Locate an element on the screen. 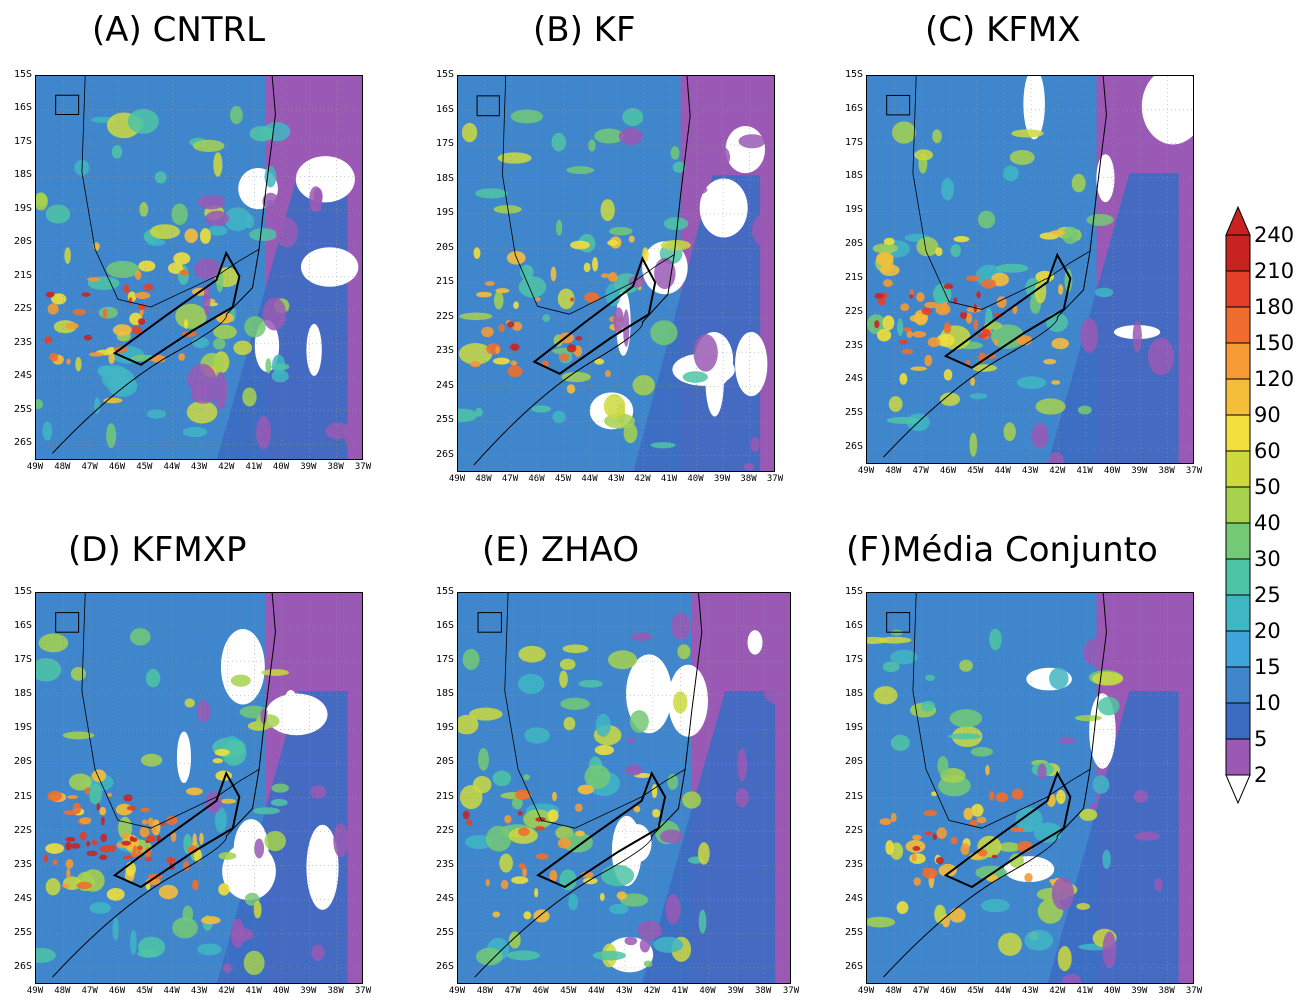 The image size is (1306, 1005). no-rain-patch is located at coordinates (325, 179).